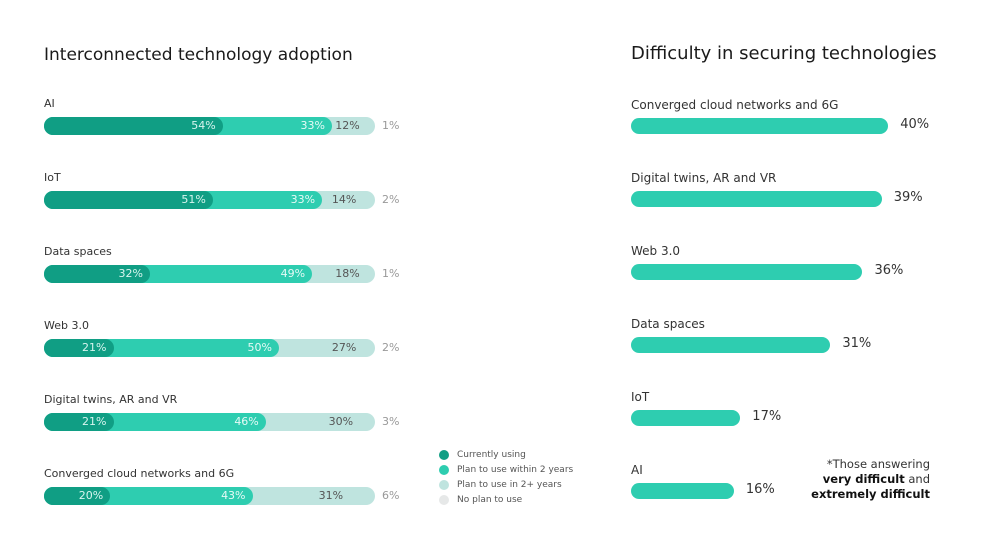 The image size is (1000, 553). Describe the element at coordinates (193, 199) in the screenshot. I see `segment-value-label: 51%` at that location.